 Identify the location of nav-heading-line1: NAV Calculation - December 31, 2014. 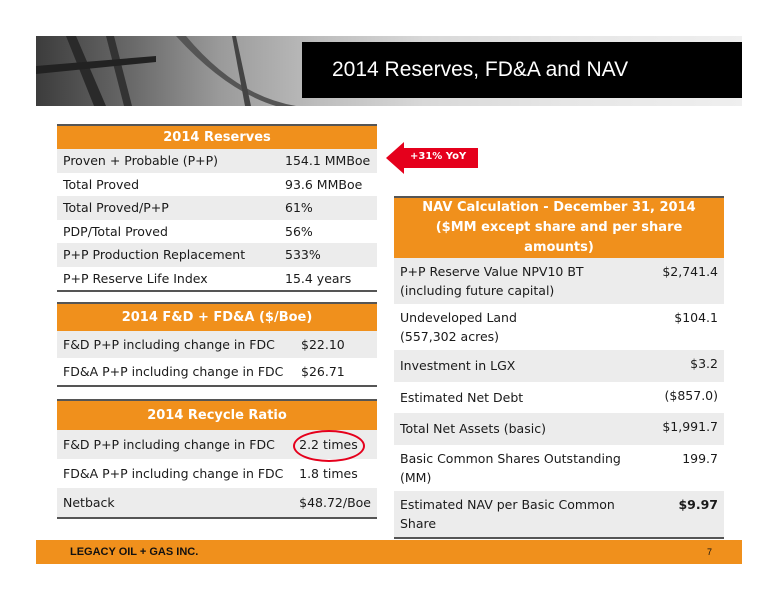
(559, 207).